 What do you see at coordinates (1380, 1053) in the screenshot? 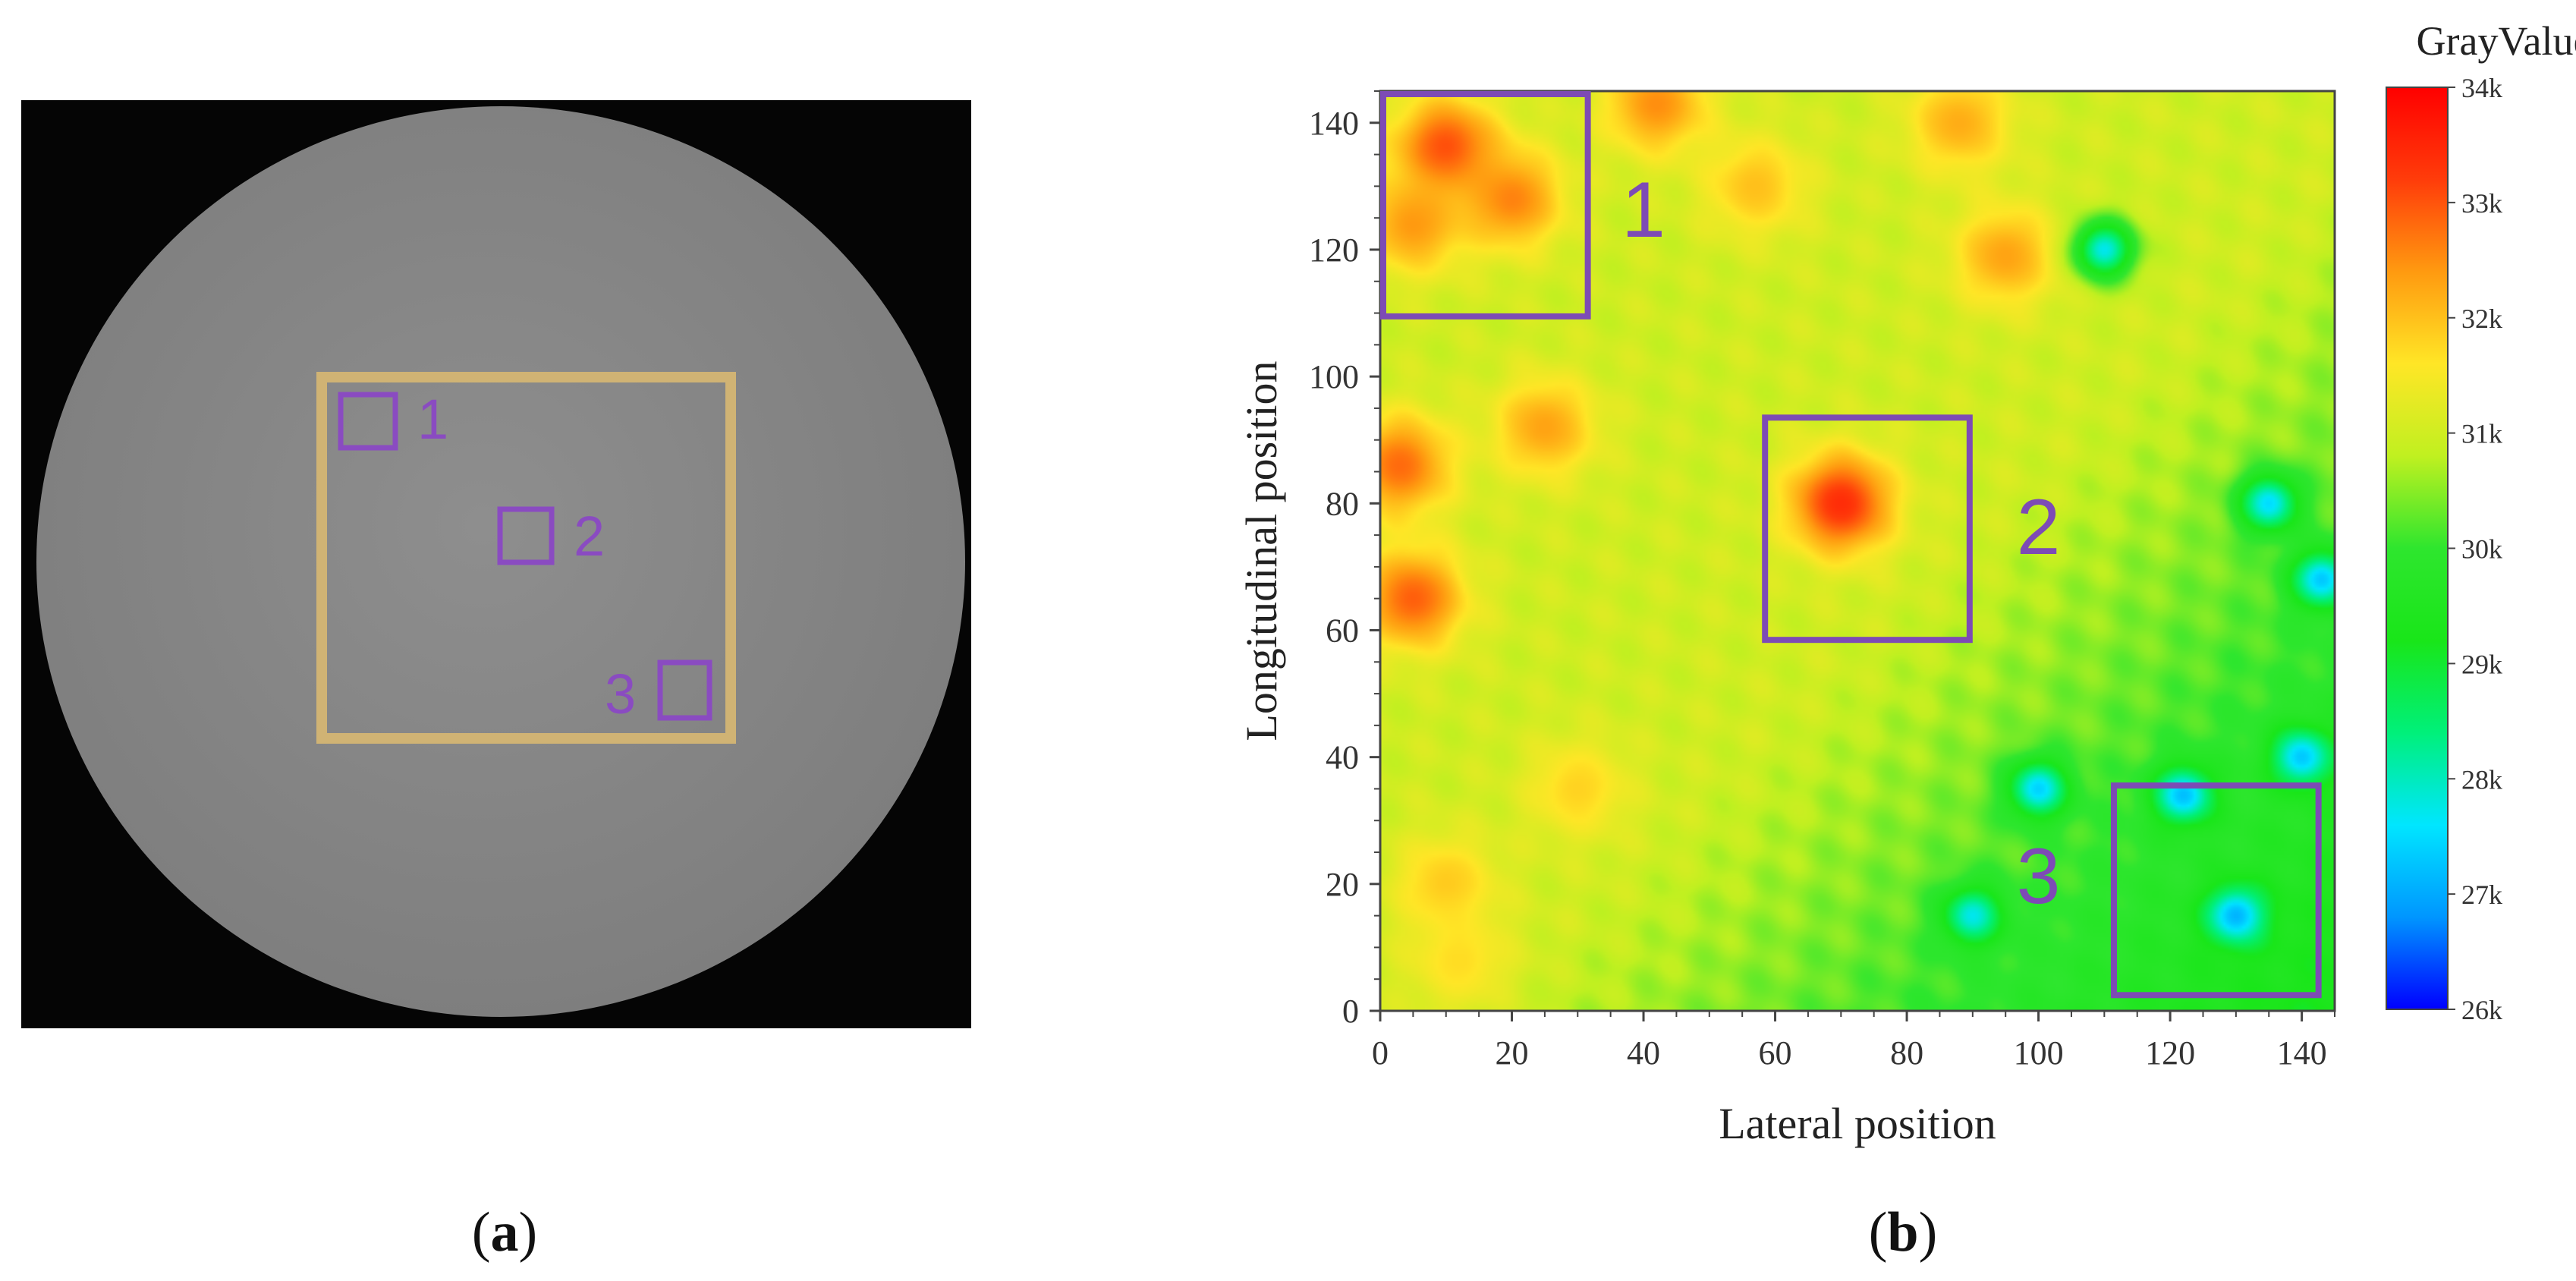
I see `x-tick-label: 0` at bounding box center [1380, 1053].